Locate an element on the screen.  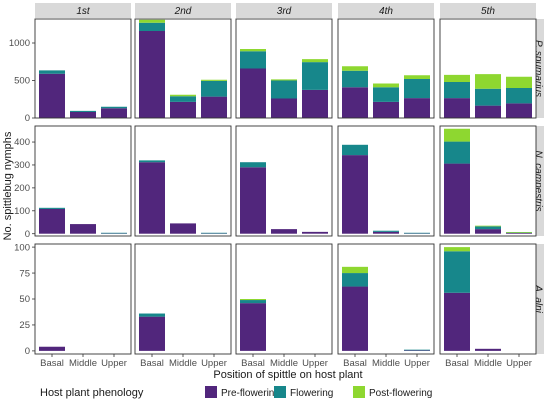
legend-swatch-post-flowering is located at coordinates (359, 392).